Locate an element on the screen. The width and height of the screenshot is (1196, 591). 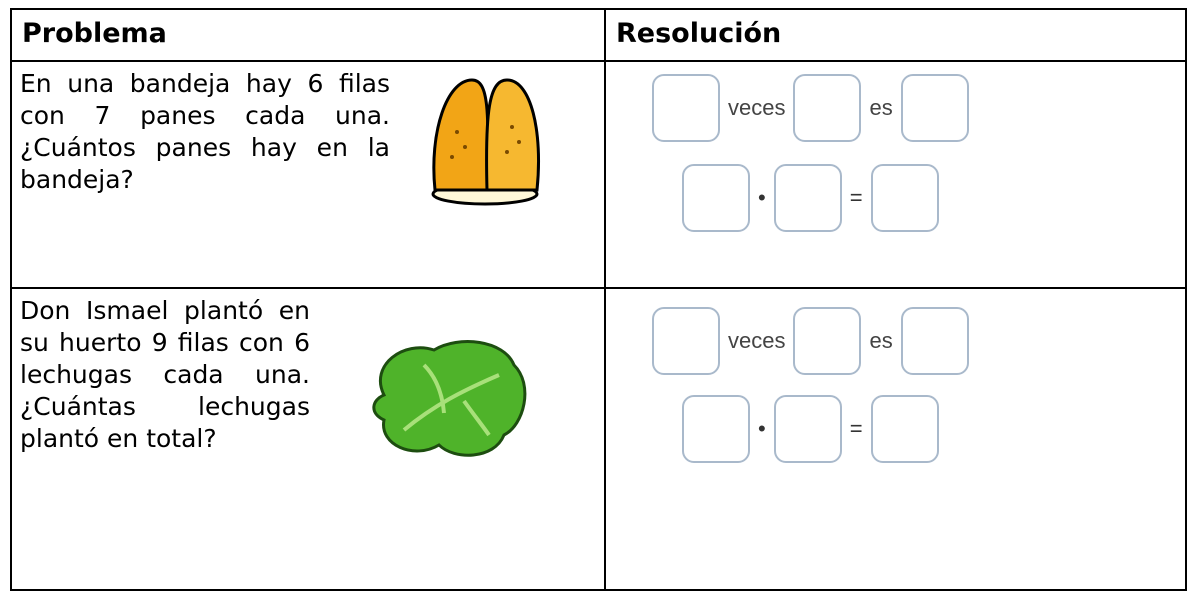
lettuce-image is located at coordinates (449, 398).